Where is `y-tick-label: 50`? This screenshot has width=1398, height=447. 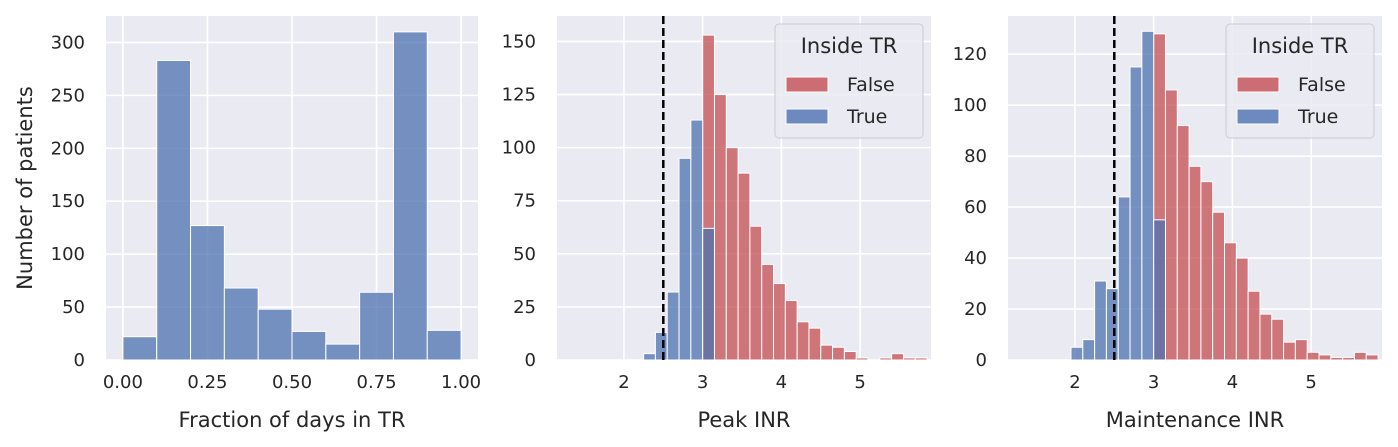 y-tick-label: 50 is located at coordinates (73, 307).